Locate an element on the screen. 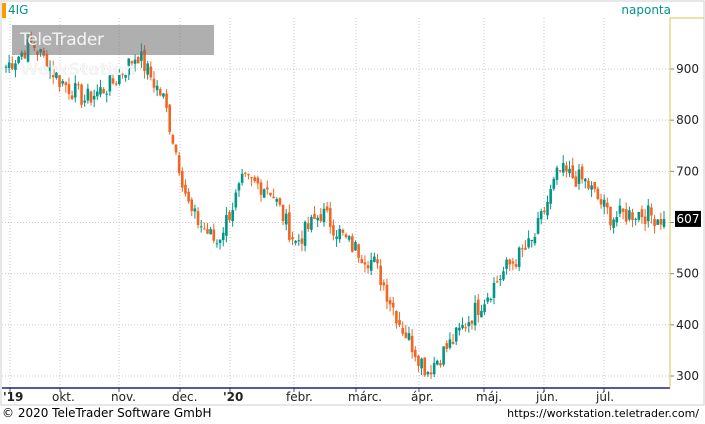 The height and width of the screenshot is (424, 705). y-tick-label: 900 is located at coordinates (687, 69).